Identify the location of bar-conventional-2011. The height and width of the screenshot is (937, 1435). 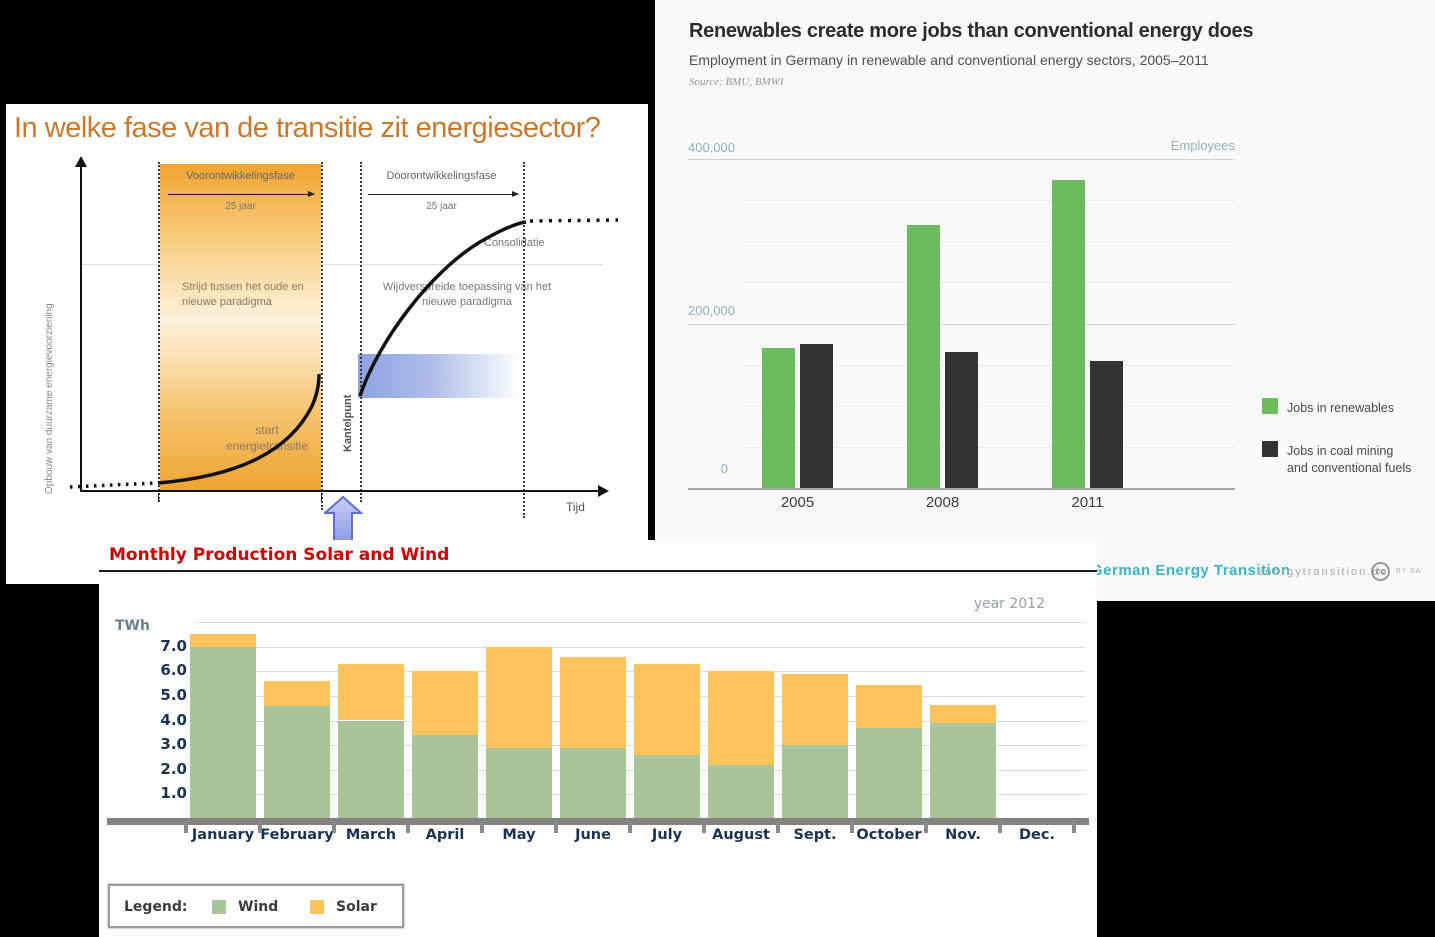
(1106, 424).